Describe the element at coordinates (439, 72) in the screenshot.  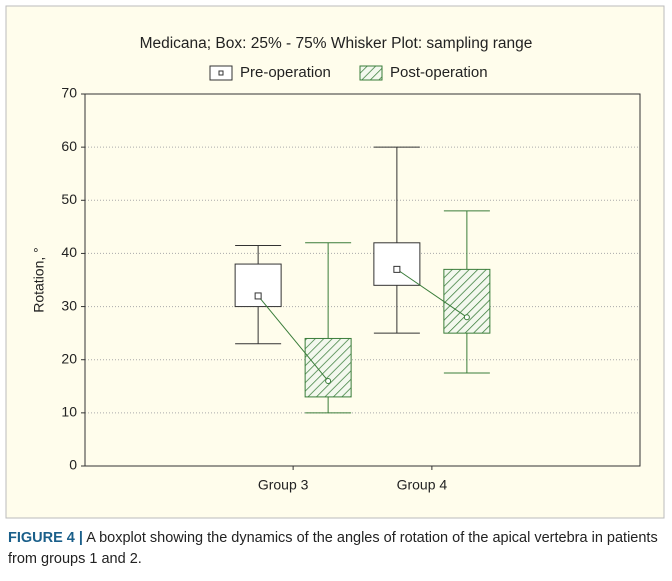
I see `legend-label: Post-operation` at that location.